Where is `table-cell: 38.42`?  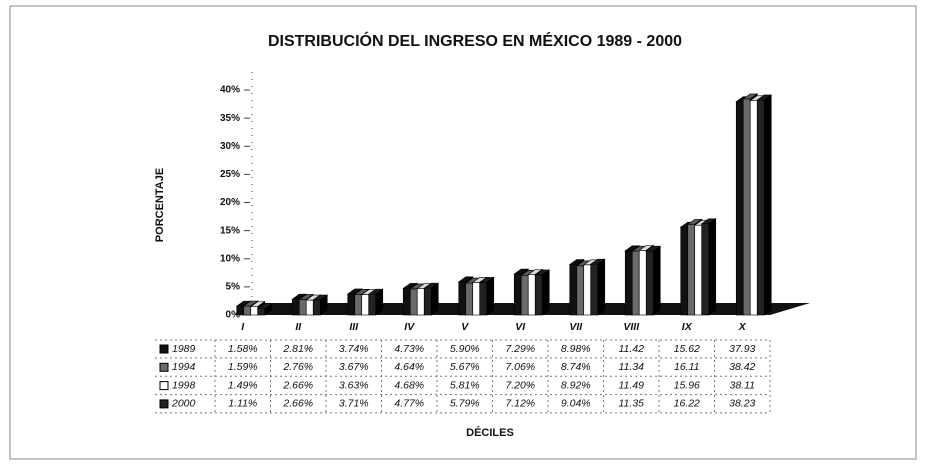
table-cell: 38.42 is located at coordinates (742, 367).